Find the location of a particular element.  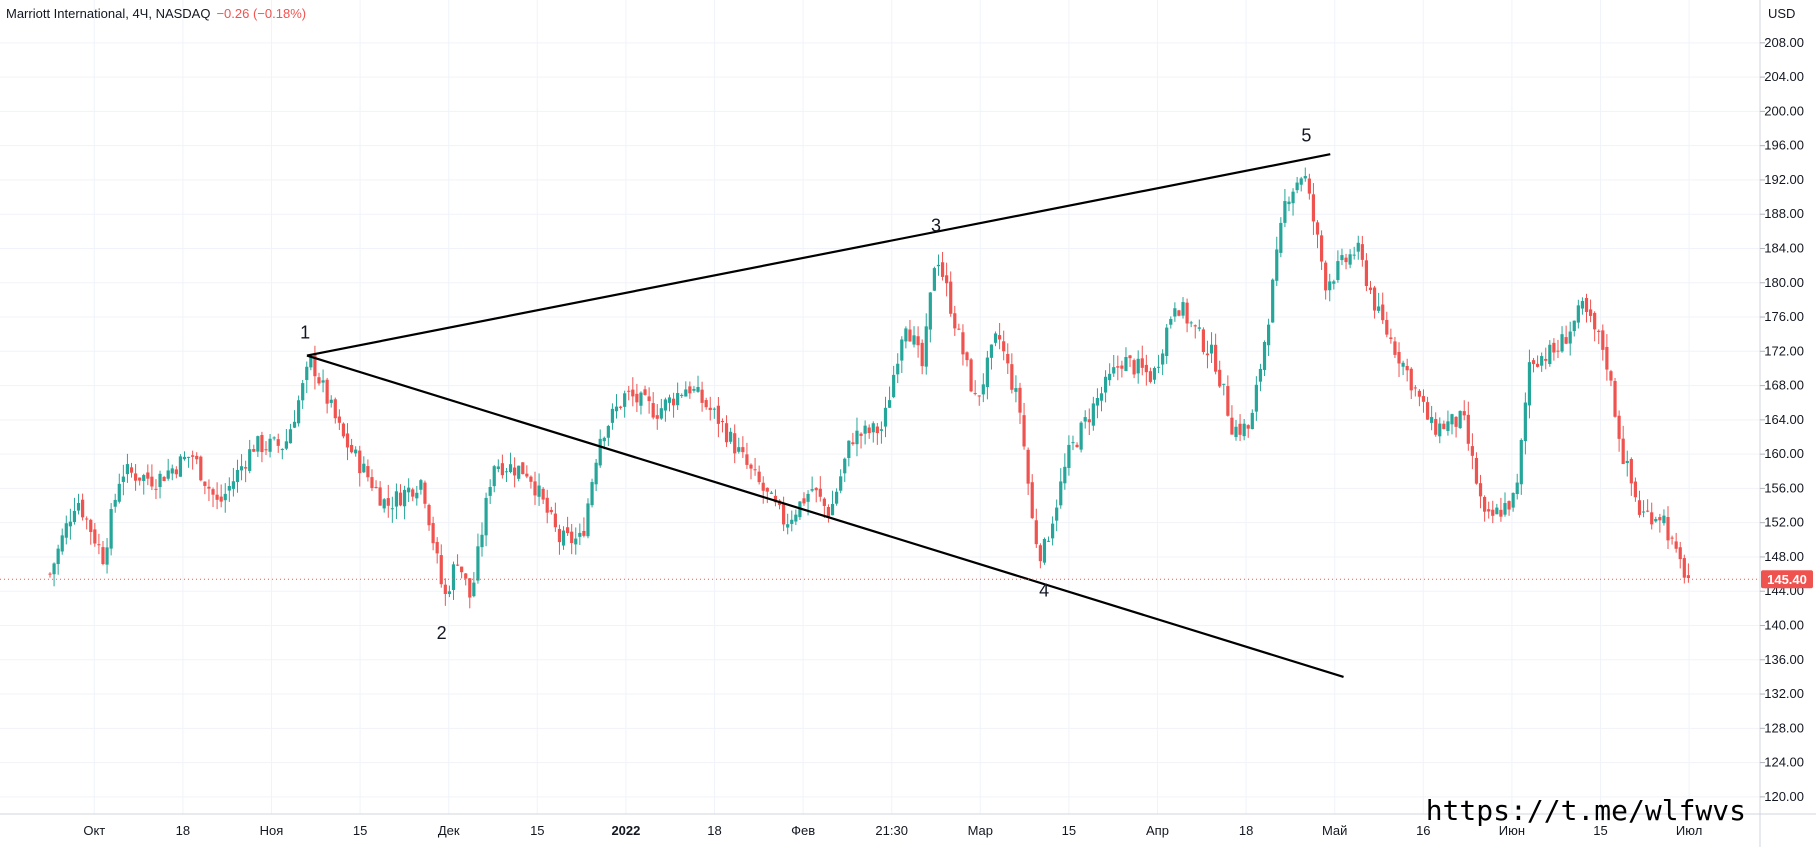

y-tick-label: 180.00 is located at coordinates (1784, 282).